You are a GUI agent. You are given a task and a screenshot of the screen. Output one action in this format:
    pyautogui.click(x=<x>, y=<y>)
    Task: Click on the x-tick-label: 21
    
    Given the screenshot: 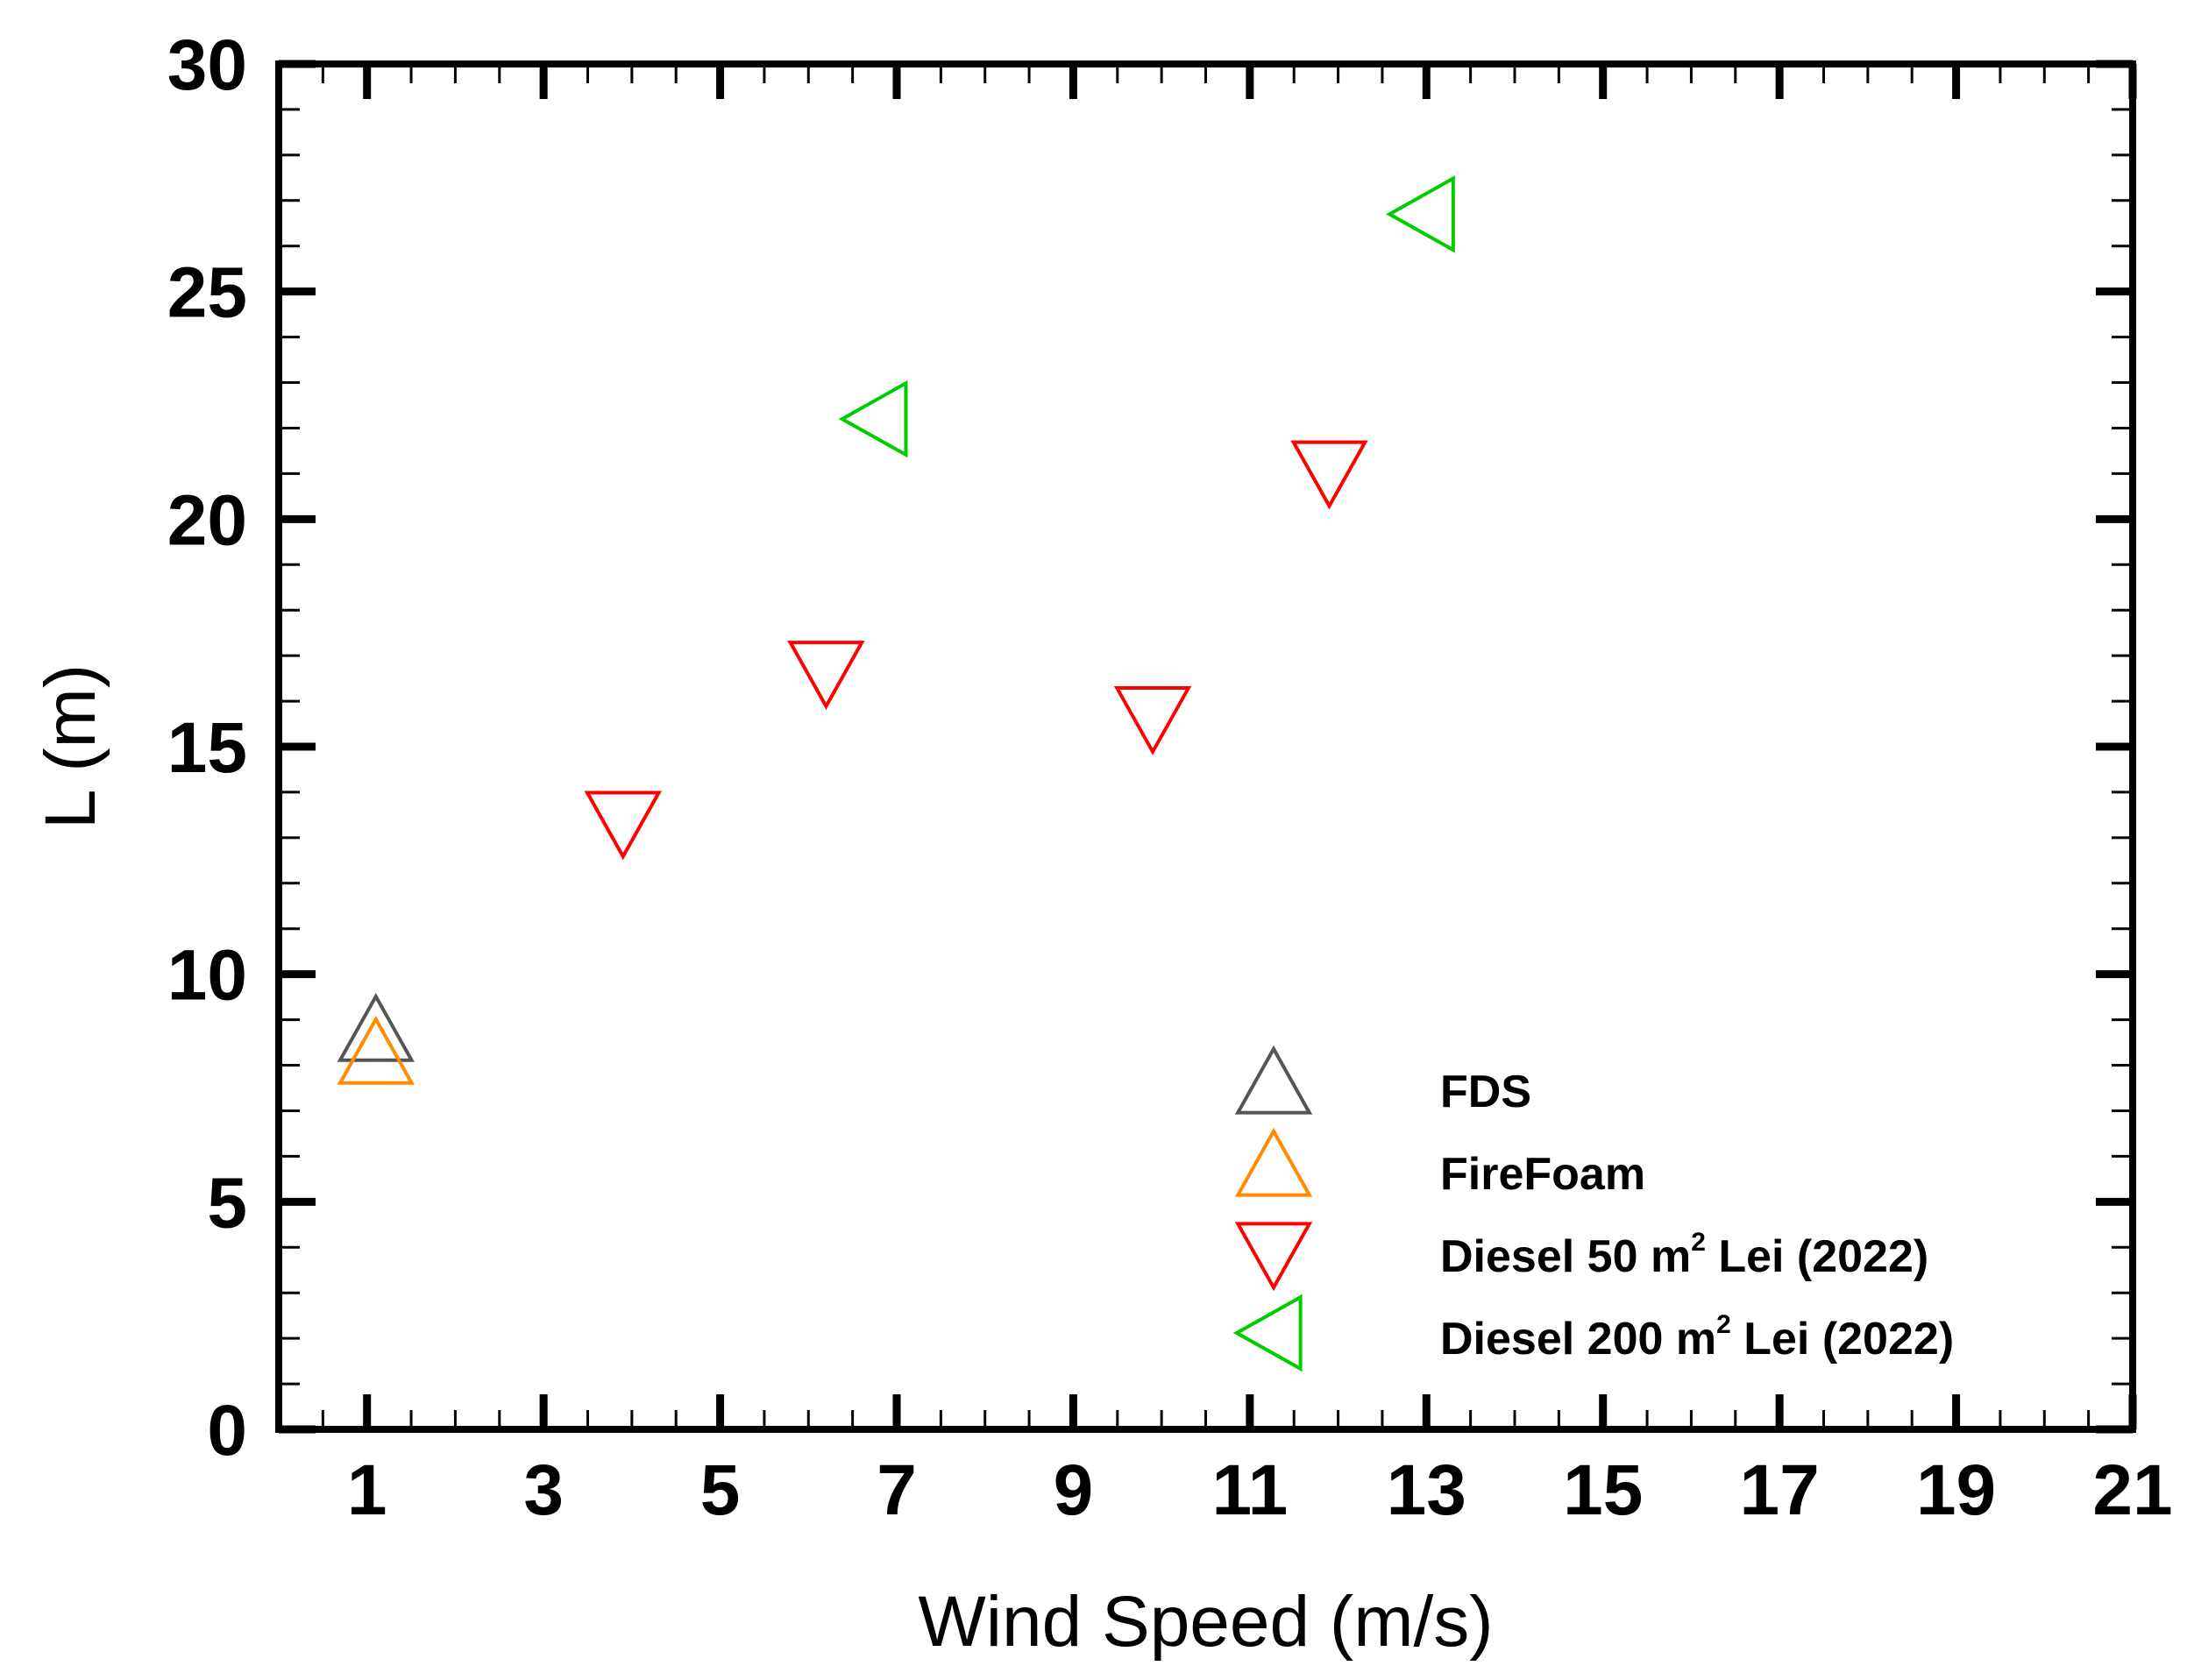 What is the action you would take?
    pyautogui.click(x=2132, y=1490)
    